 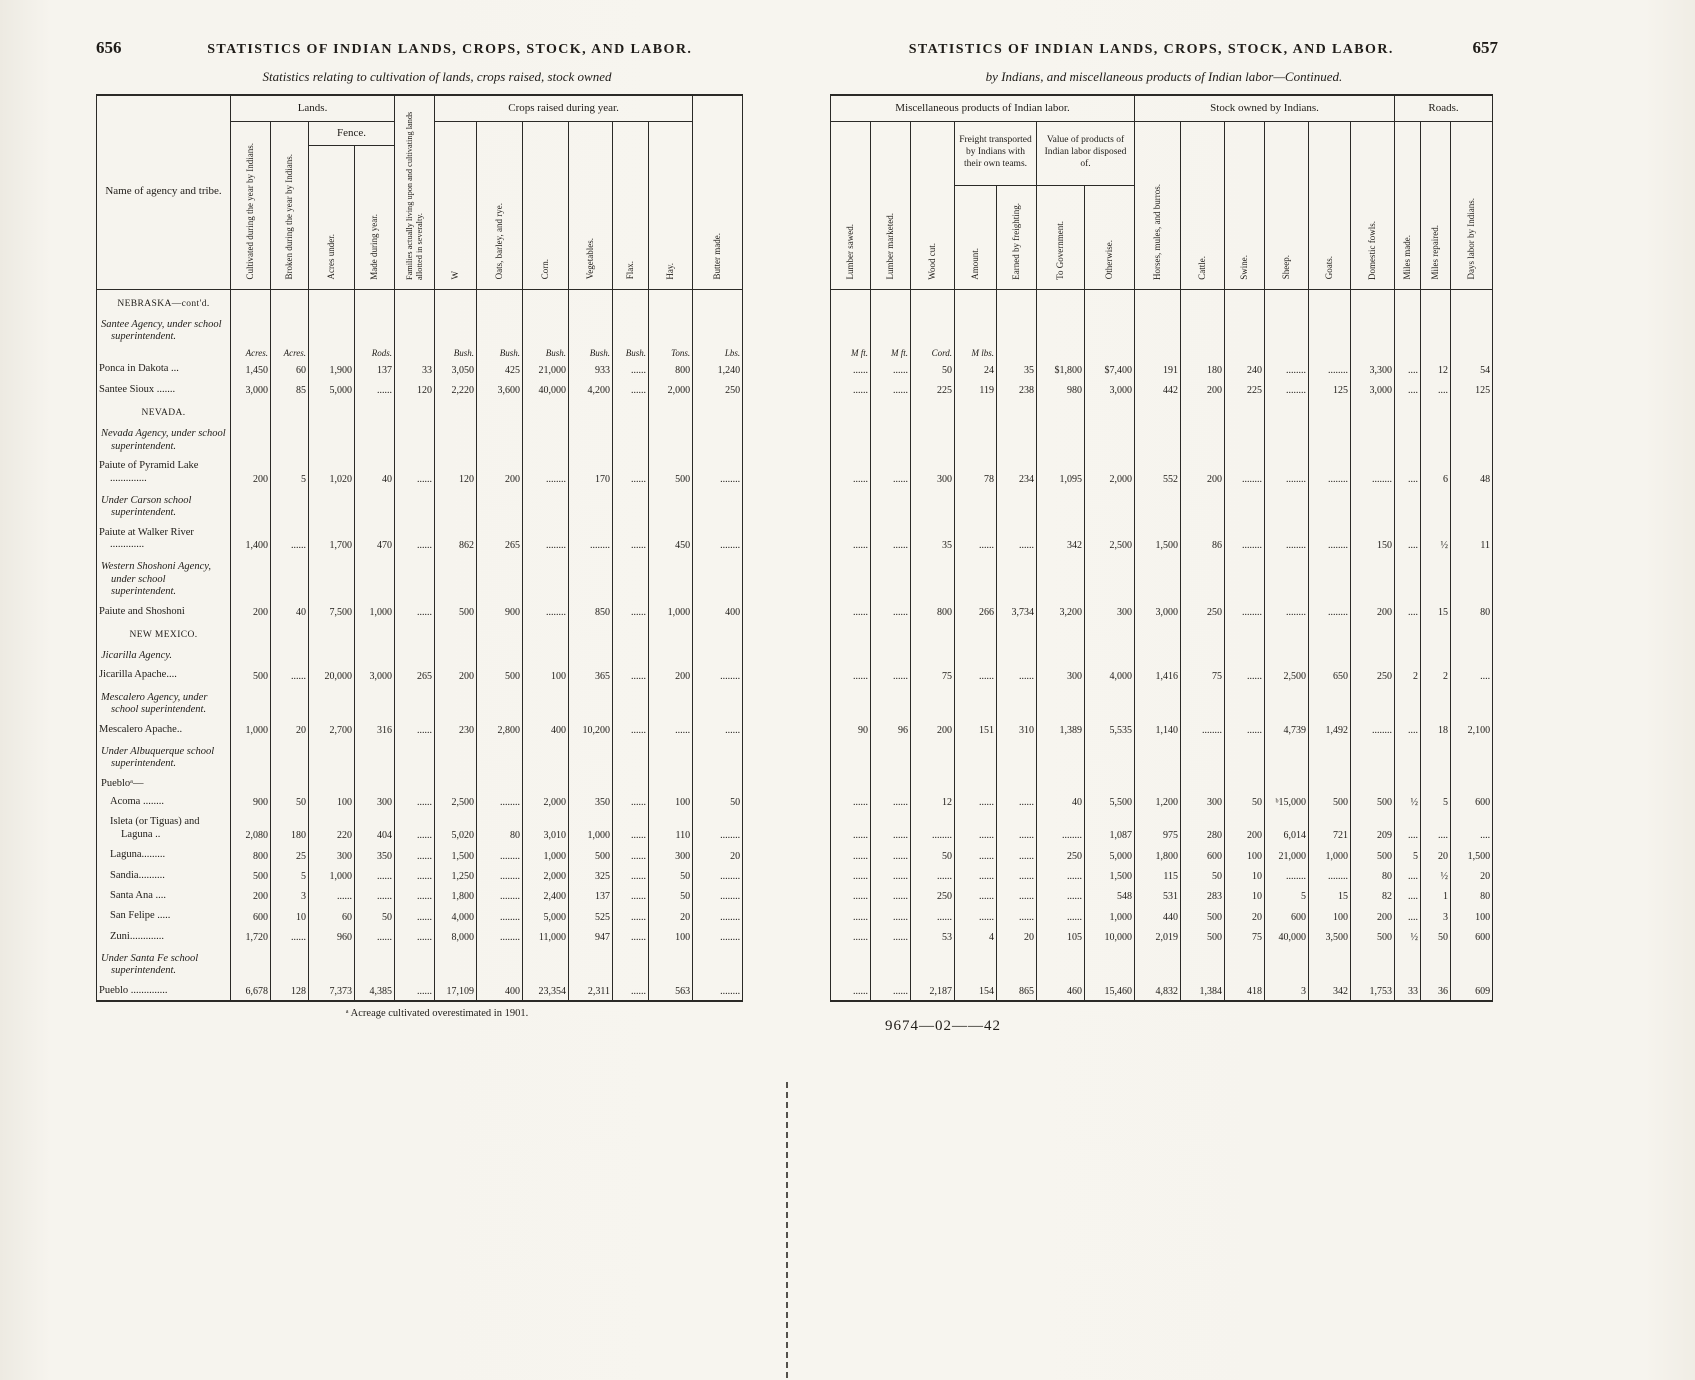 I want to click on table-cell: 2,311, so click(x=590, y=990).